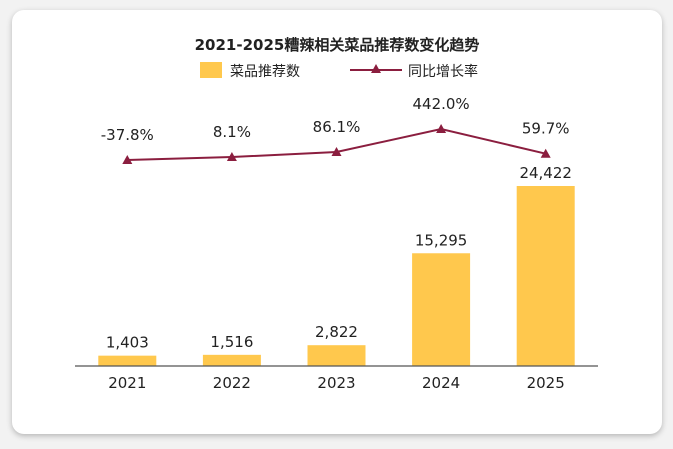 This screenshot has width=673, height=449. I want to click on bar-value-label-2022: 1,516, so click(231, 342).